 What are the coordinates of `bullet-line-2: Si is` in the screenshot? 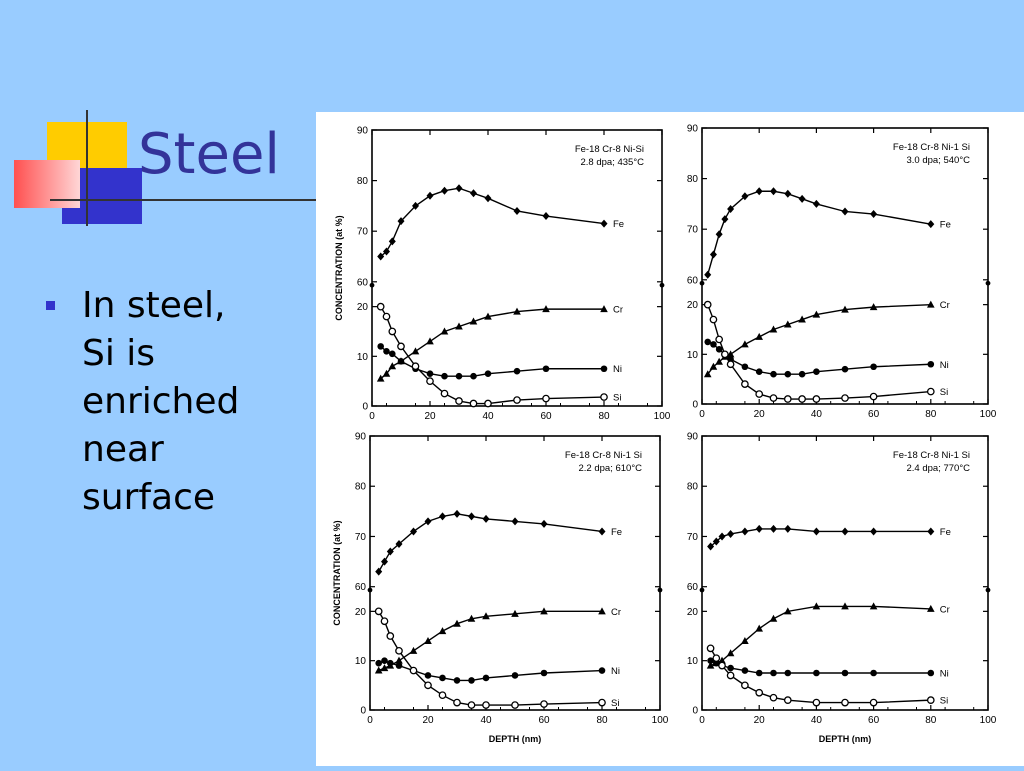 It's located at (119, 353).